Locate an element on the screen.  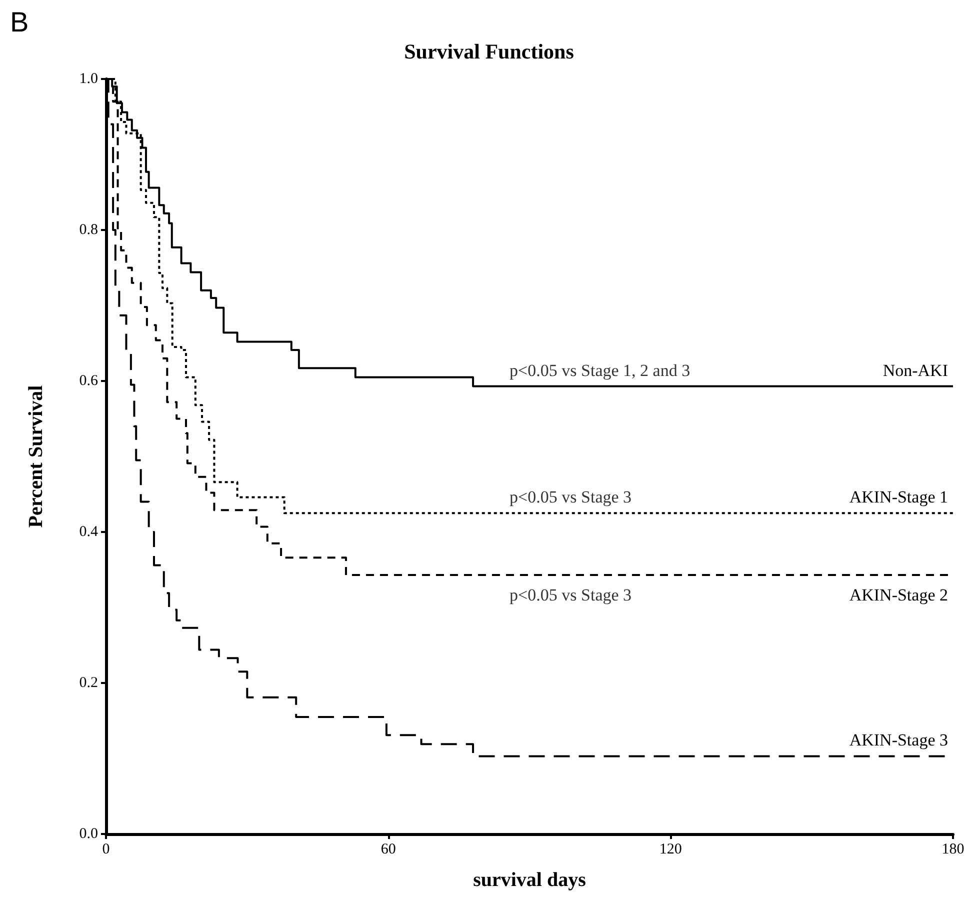
text: B is located at coordinates (19, 22).